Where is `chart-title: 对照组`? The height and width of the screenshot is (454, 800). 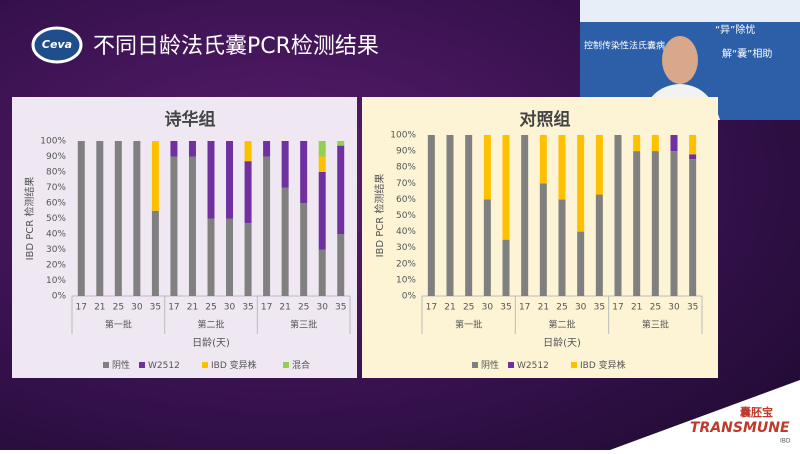
chart-title: 对照组 is located at coordinates (545, 119).